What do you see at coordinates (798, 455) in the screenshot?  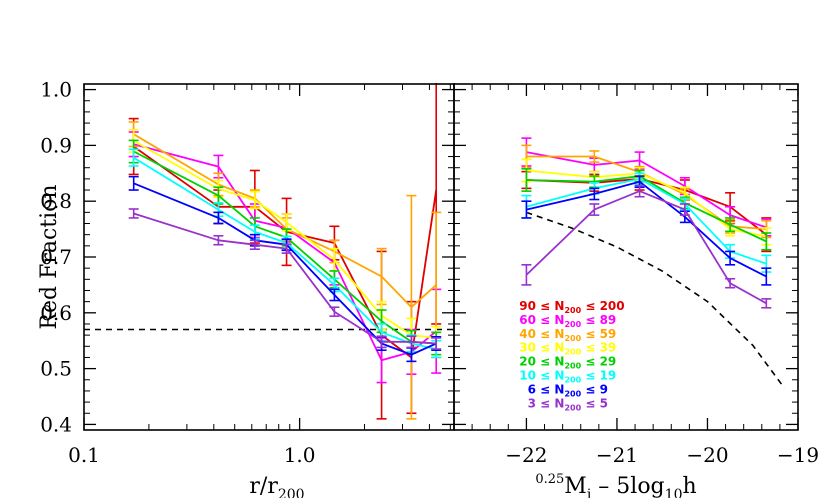 I see `right-x-tick-label: −19` at bounding box center [798, 455].